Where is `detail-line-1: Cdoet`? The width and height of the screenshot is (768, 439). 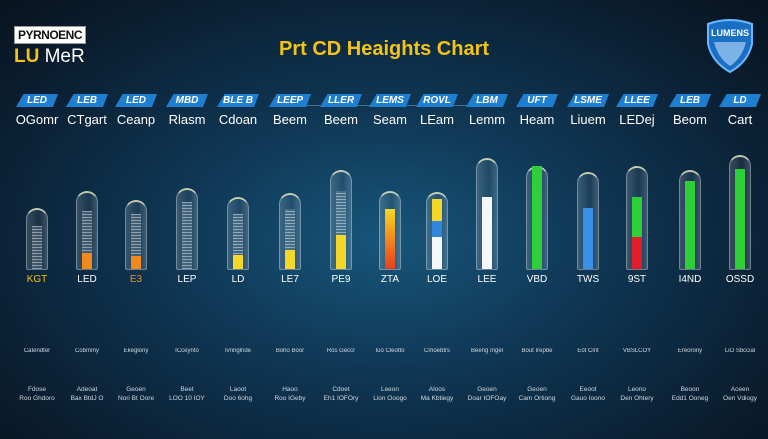
detail-line-1: Cdoet is located at coordinates (341, 389).